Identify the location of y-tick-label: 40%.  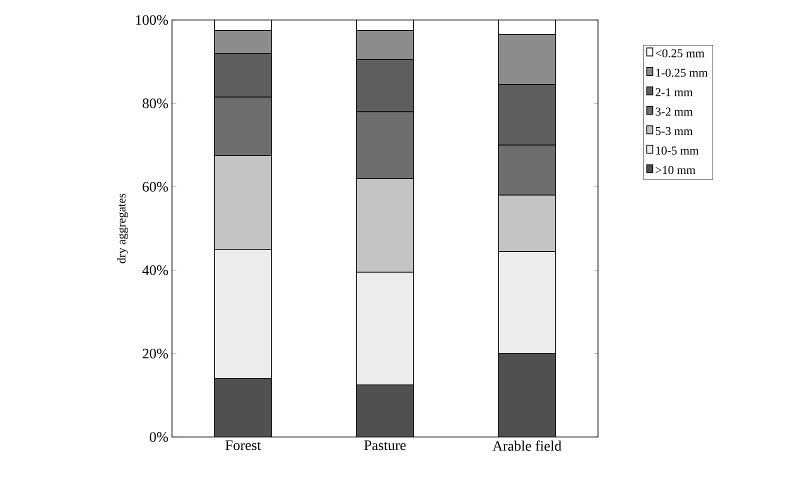
(155, 270).